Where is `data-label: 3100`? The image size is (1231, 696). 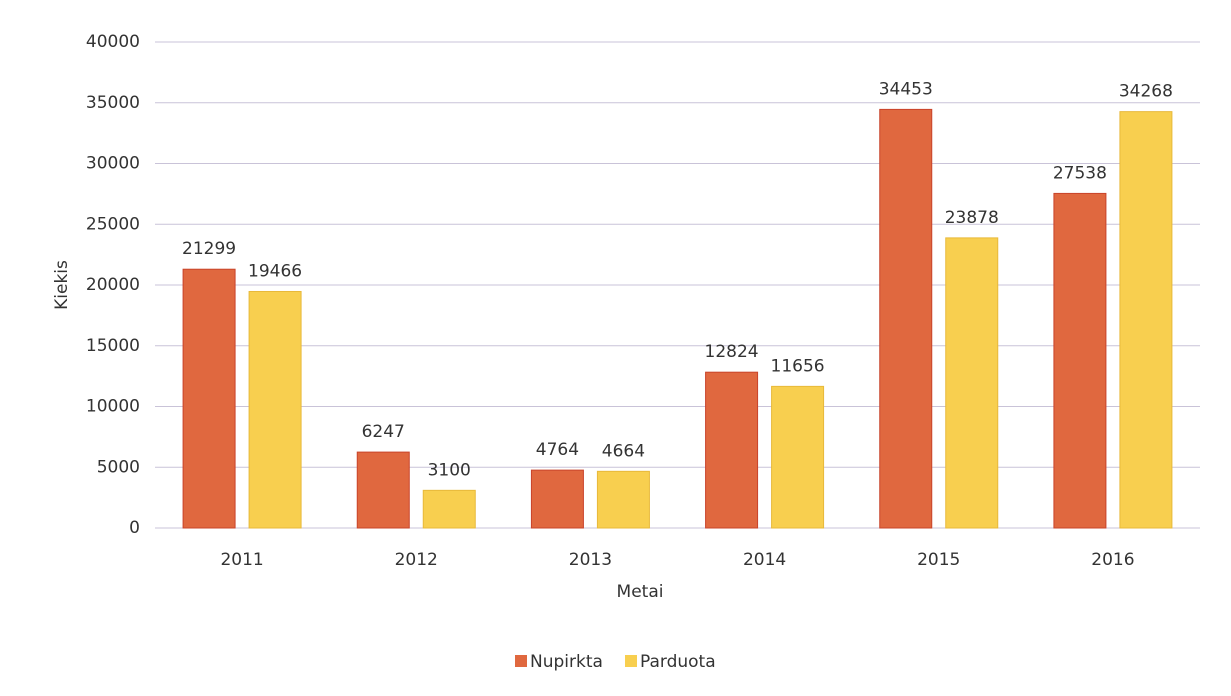
data-label: 3100 is located at coordinates (449, 470).